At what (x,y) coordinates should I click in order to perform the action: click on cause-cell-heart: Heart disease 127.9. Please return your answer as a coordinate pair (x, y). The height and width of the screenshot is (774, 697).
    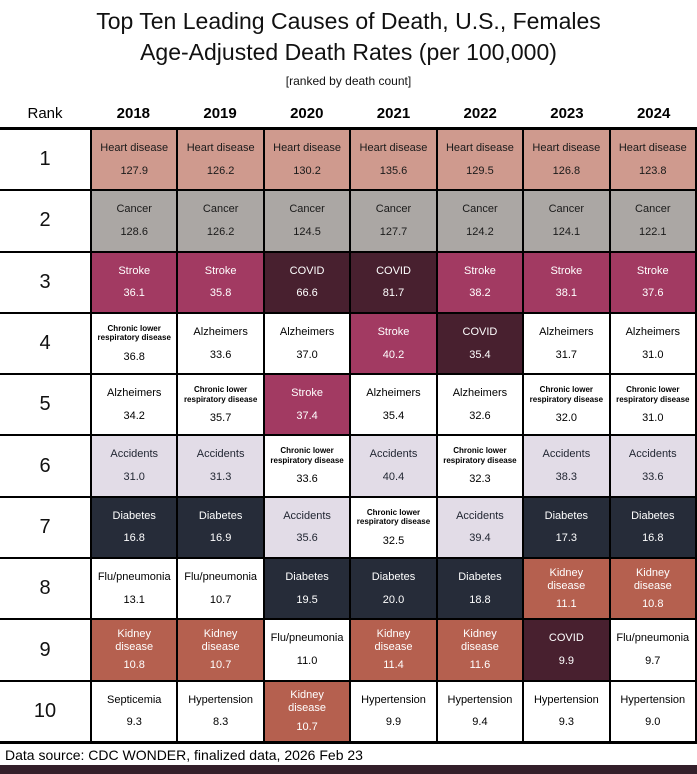
    Looking at the image, I should click on (134, 160).